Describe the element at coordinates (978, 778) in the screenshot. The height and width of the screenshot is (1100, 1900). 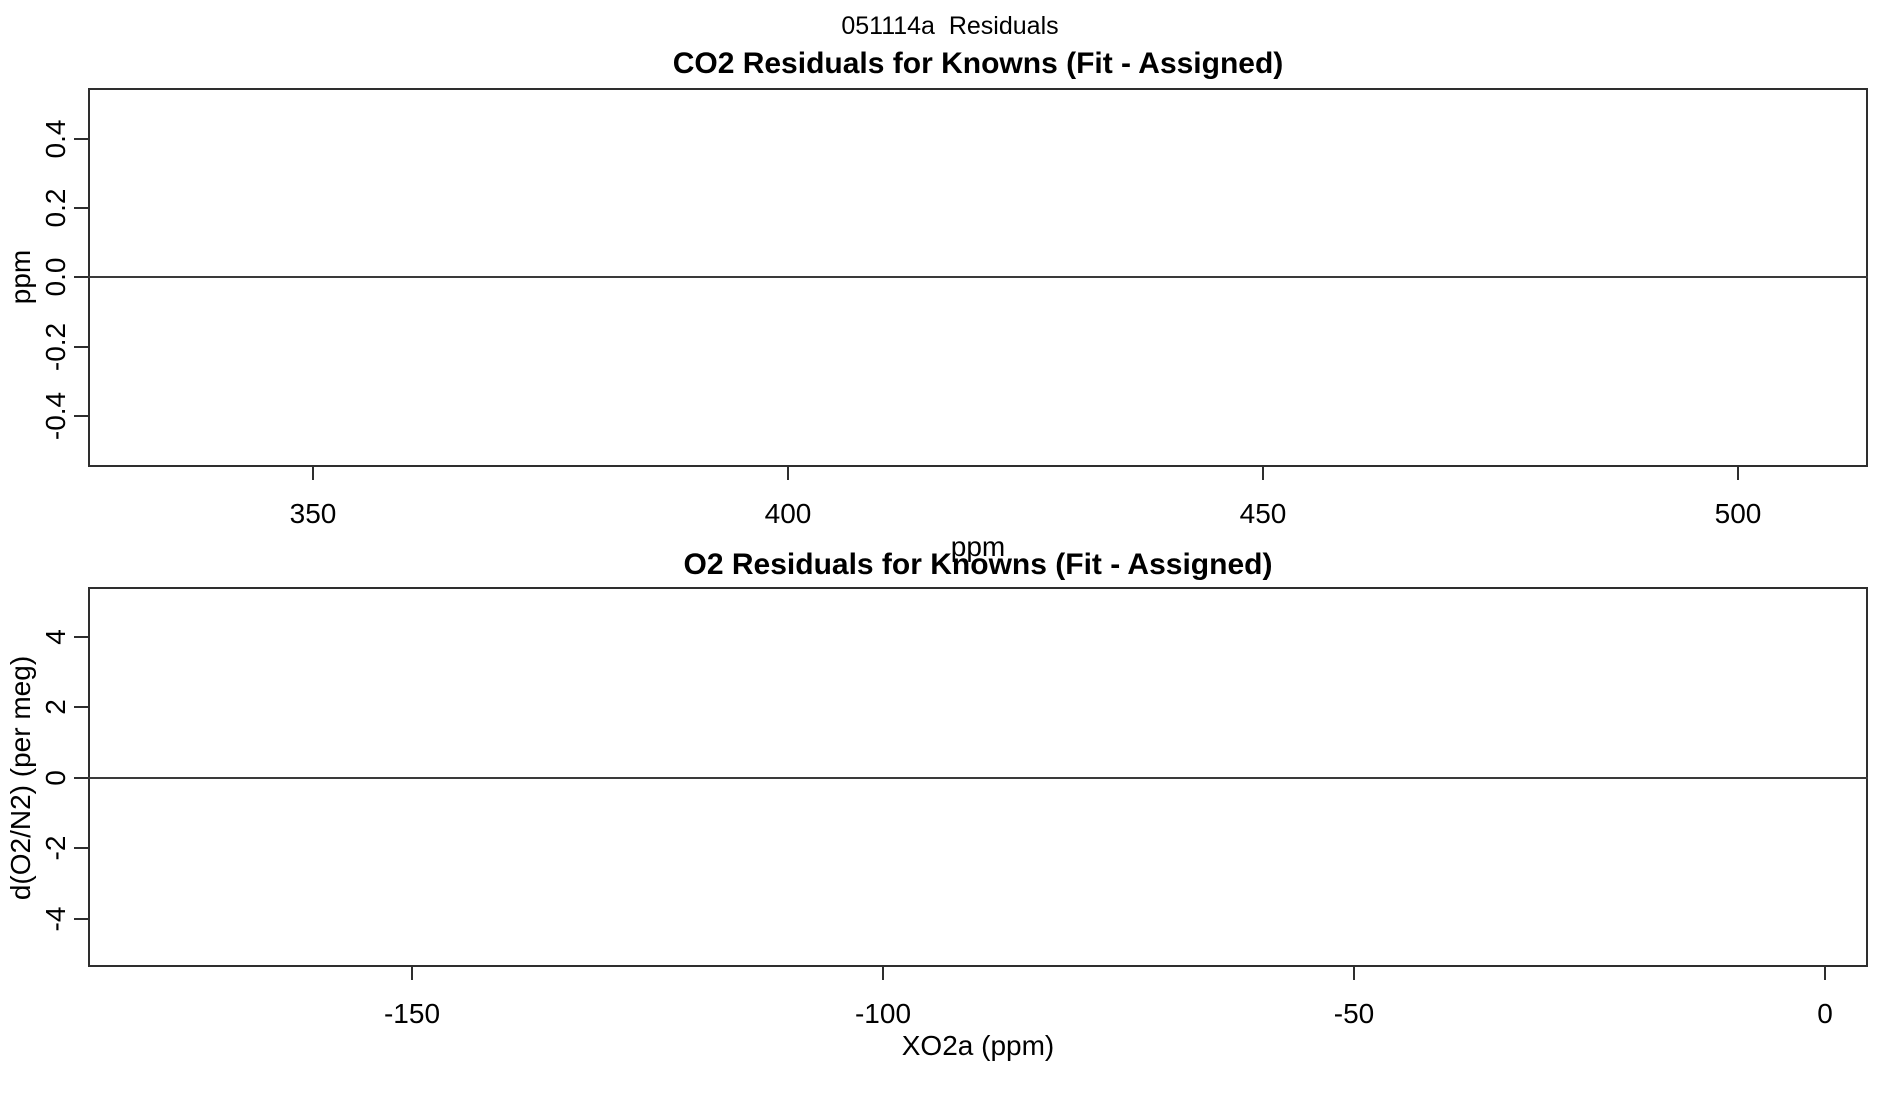
I see `o2-zero-line` at that location.